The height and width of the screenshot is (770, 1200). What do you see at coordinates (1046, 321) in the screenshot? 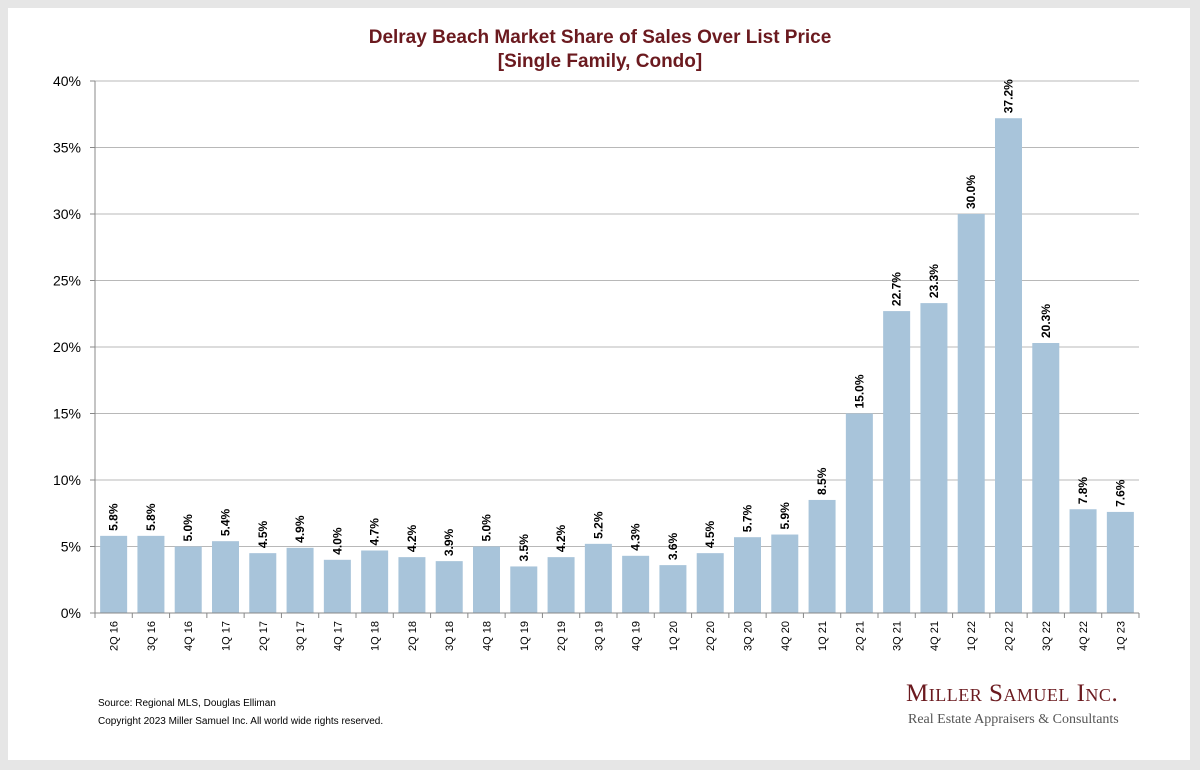
I see `data-label: 20.3%` at bounding box center [1046, 321].